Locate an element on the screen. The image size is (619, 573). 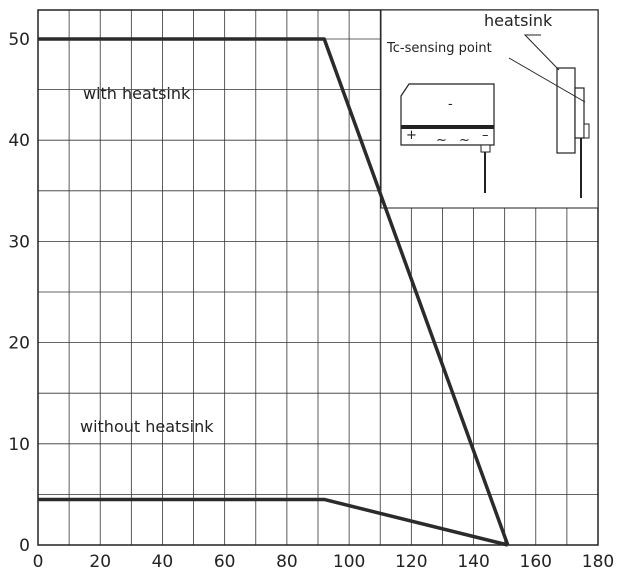
y-tick-label: 30 is located at coordinates (19, 242).